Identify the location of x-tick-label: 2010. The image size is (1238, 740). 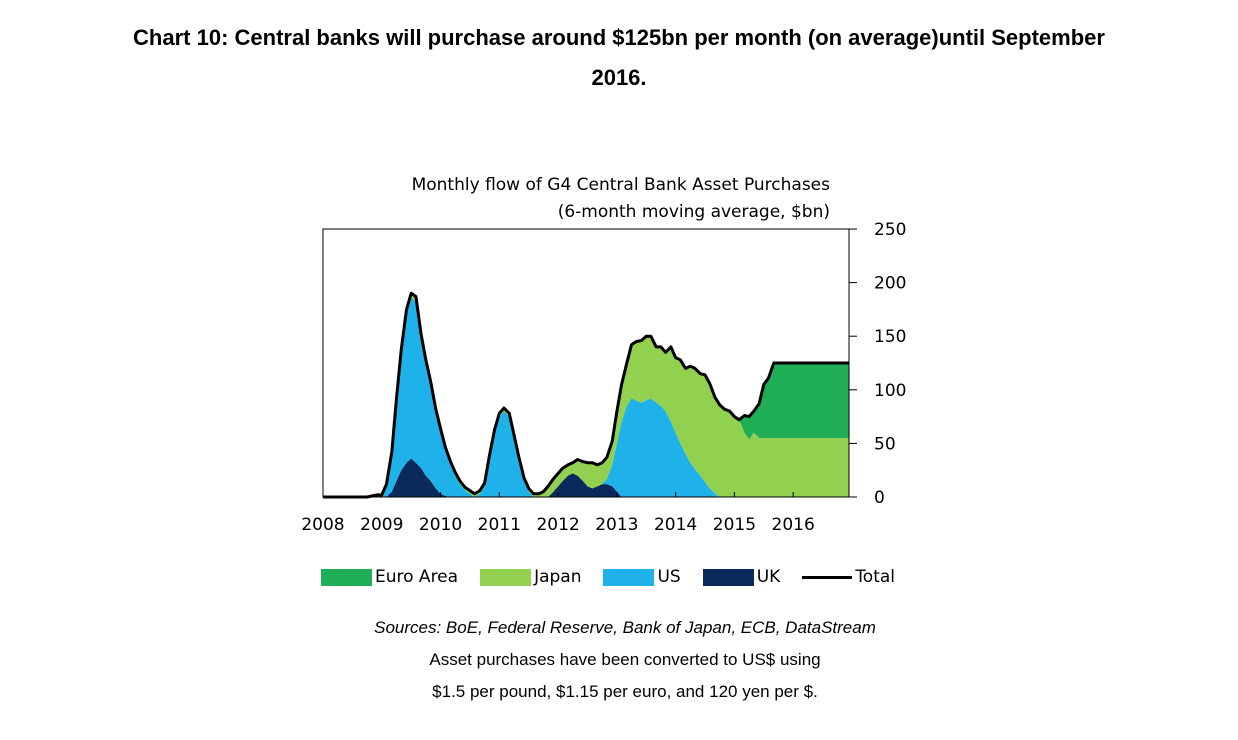
(440, 525).